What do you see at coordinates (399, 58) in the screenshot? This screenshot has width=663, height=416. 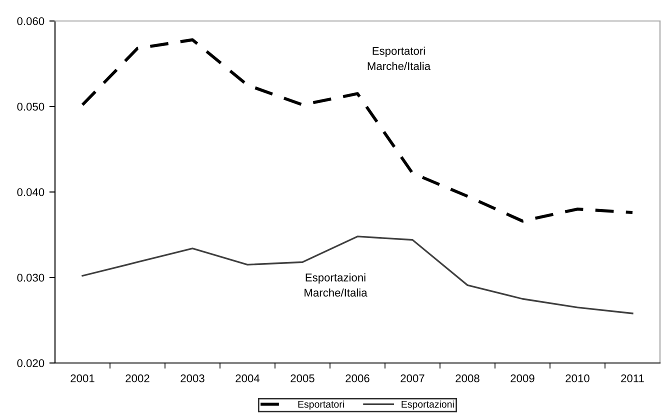 I see `annotation: Esportatori Marche/Italia` at bounding box center [399, 58].